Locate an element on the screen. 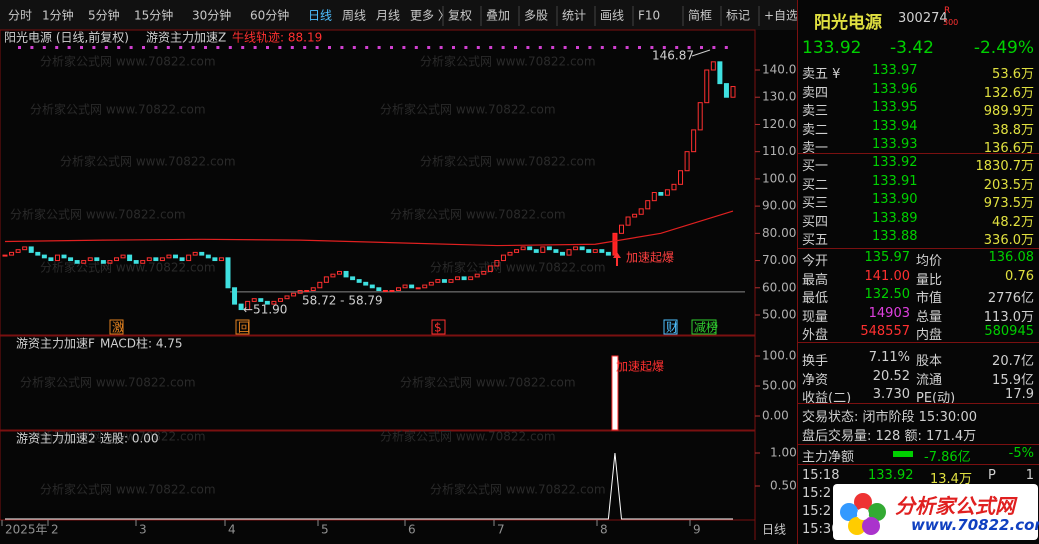 The height and width of the screenshot is (544, 1039). field: 133.94 is located at coordinates (895, 126).